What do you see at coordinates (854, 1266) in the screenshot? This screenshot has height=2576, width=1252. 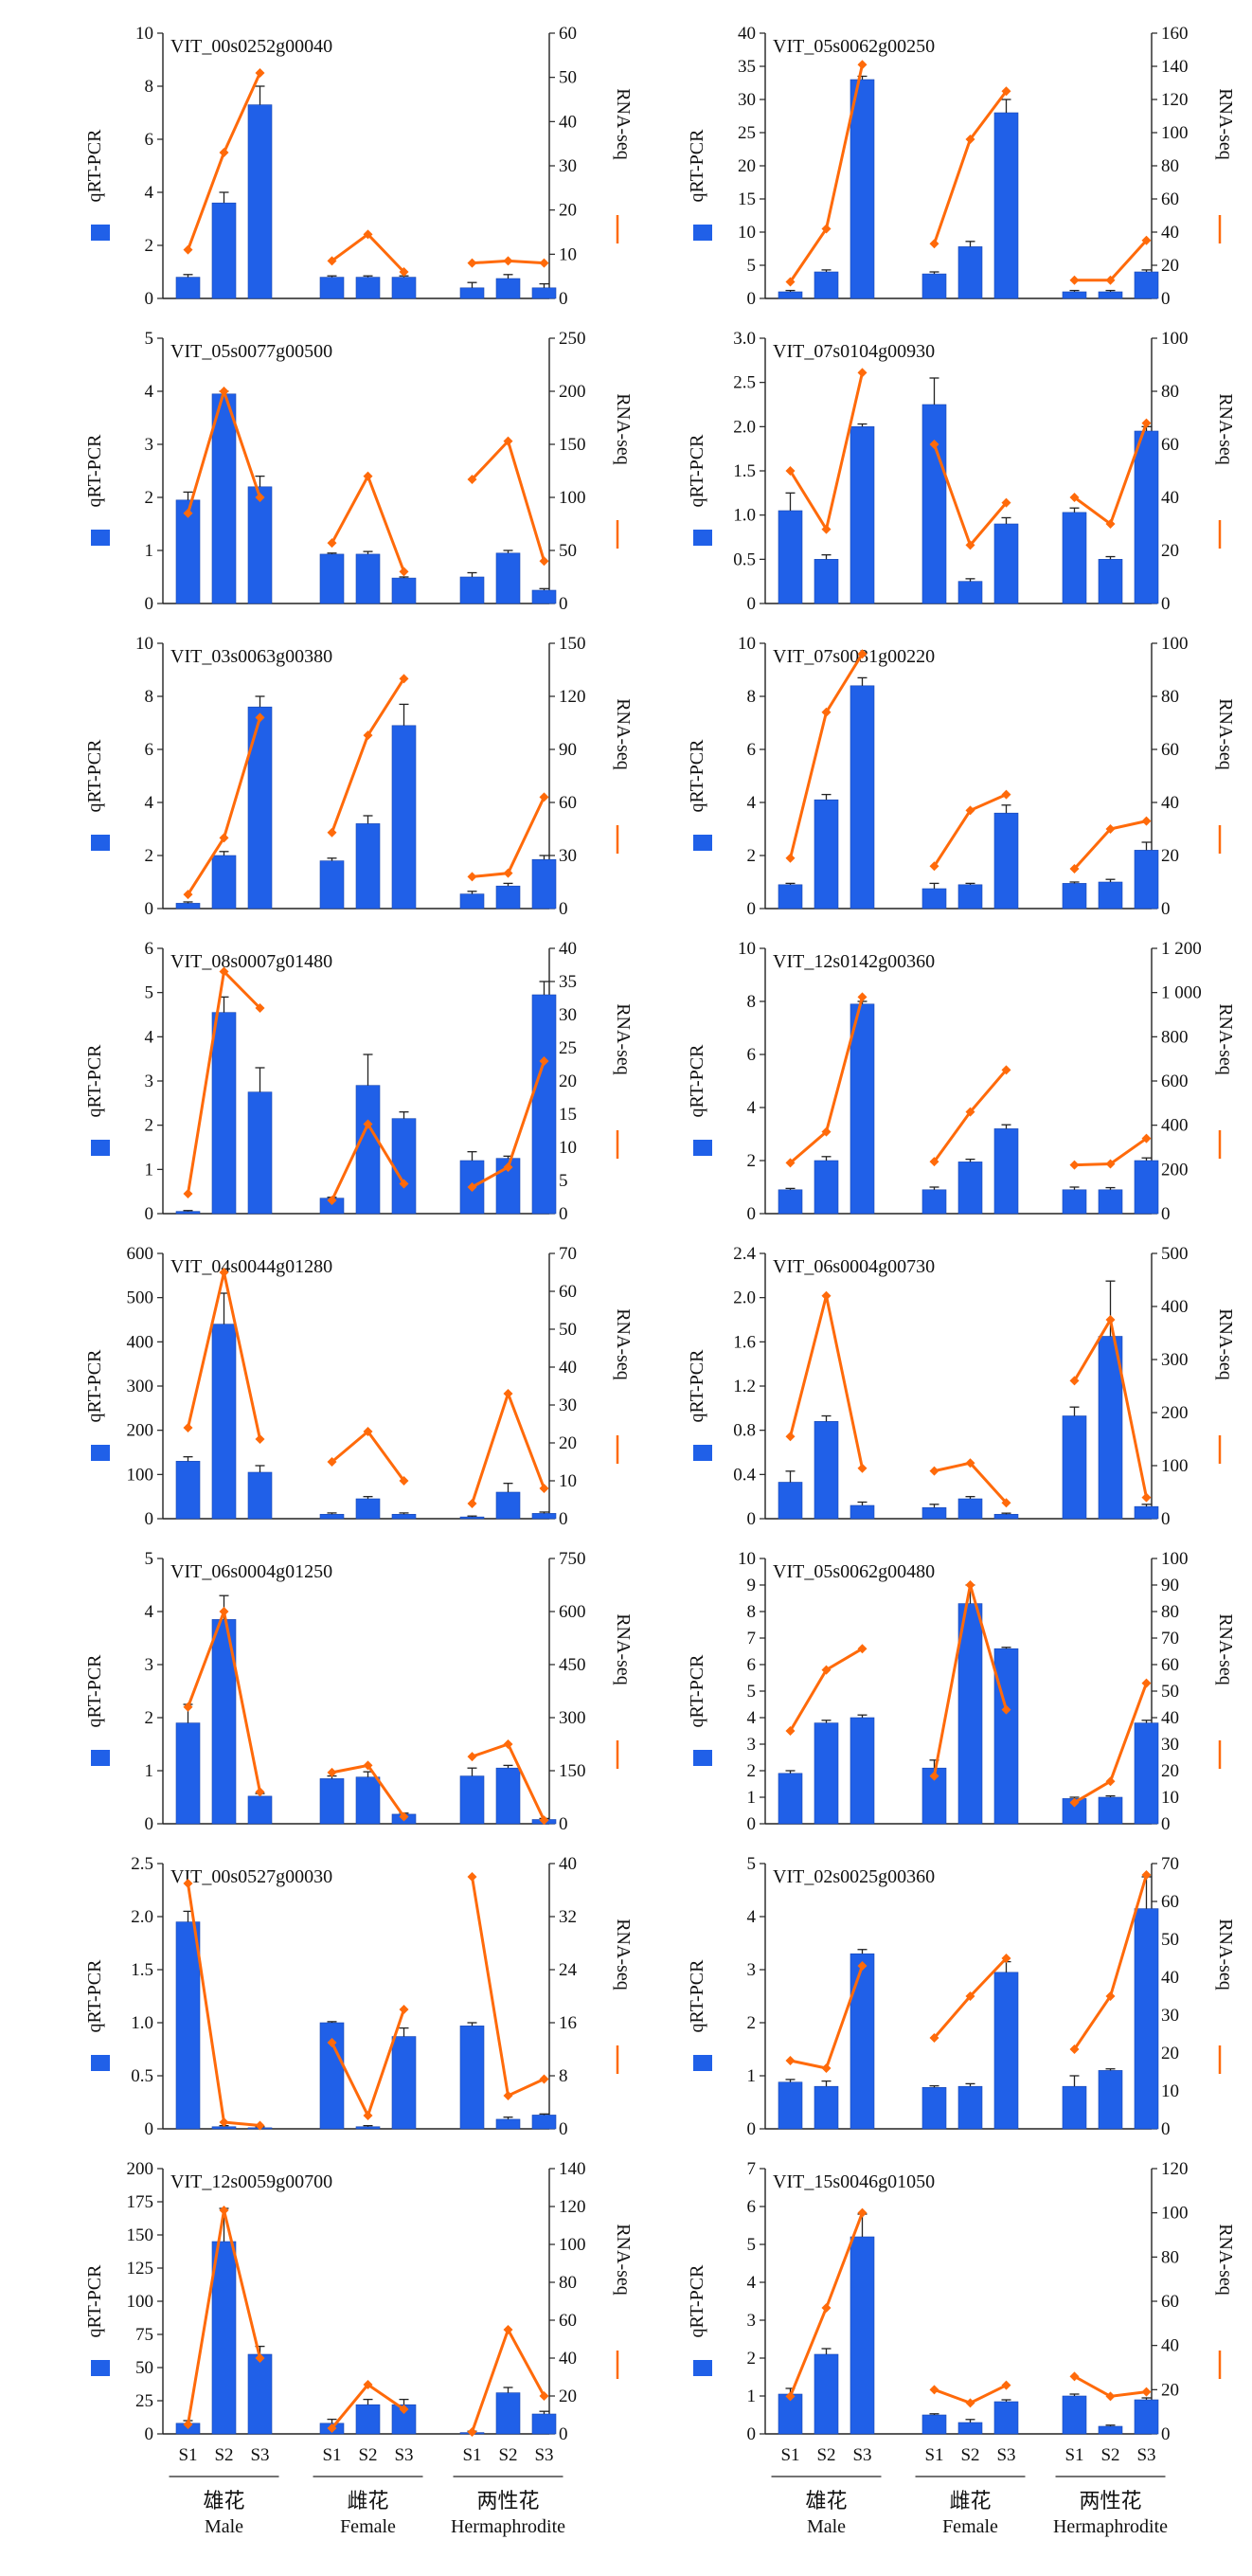 I see `gene-title: VIT_06s0004g00730` at bounding box center [854, 1266].